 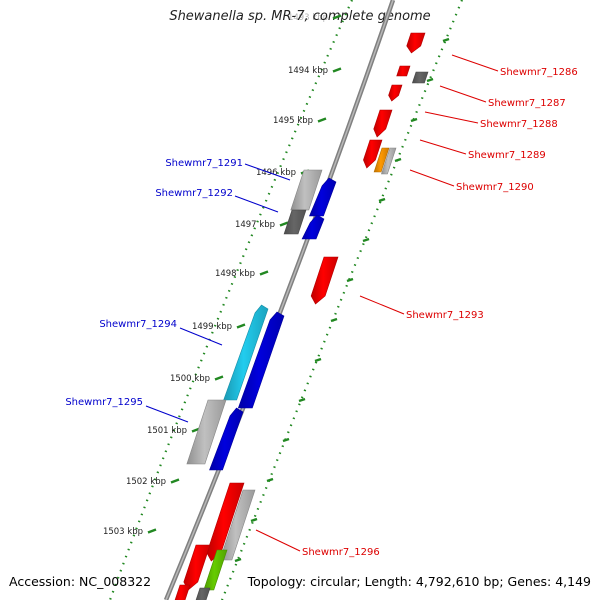 What do you see at coordinates (212, 327) in the screenshot?
I see `tick-label: 1499 kbp` at bounding box center [212, 327].